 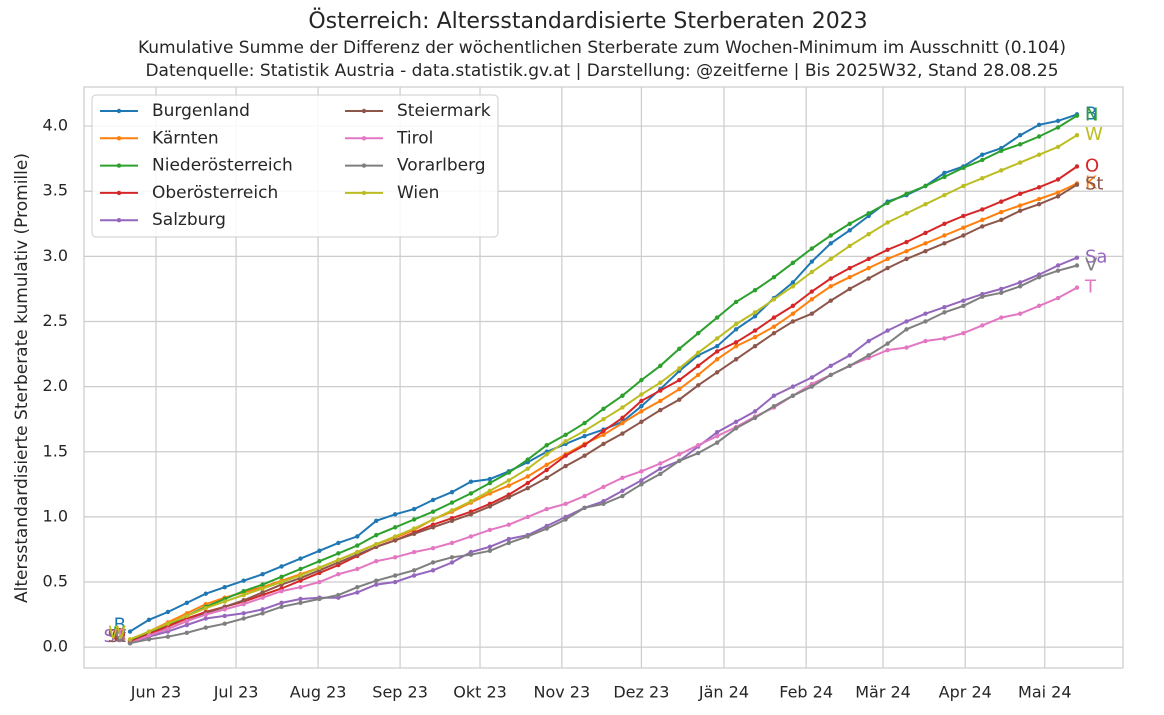 I want to click on legend-label: Niederösterreich, so click(x=222, y=166).